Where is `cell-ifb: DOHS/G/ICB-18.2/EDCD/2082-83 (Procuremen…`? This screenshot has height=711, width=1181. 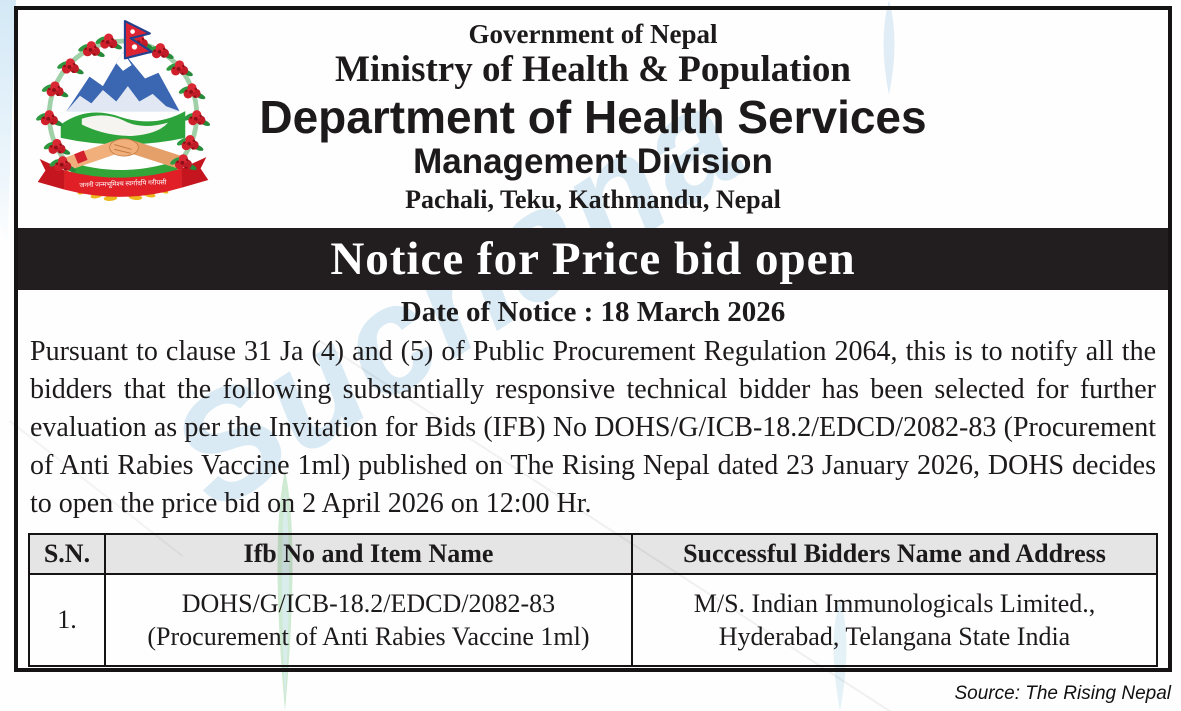 cell-ifb: DOHS/G/ICB-18.2/EDCD/2082-83 (Procuremen… is located at coordinates (368, 620).